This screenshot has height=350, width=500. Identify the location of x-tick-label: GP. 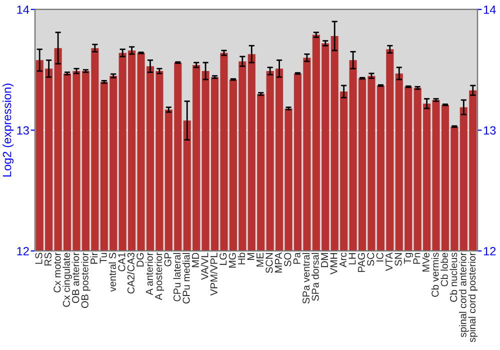
(168, 259).